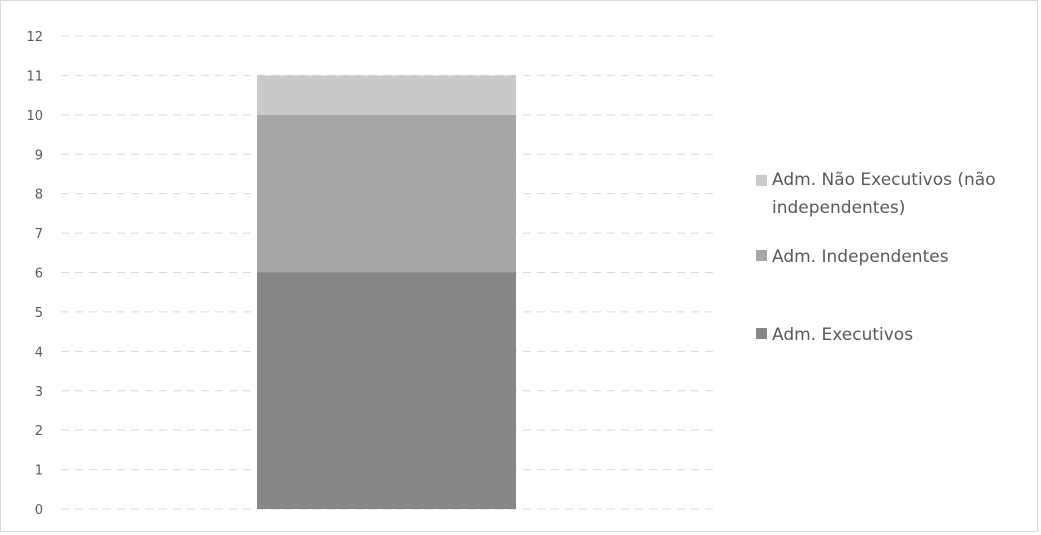 The width and height of the screenshot is (1041, 535). Describe the element at coordinates (34, 116) in the screenshot. I see `y-tick-label-10: 10` at that location.